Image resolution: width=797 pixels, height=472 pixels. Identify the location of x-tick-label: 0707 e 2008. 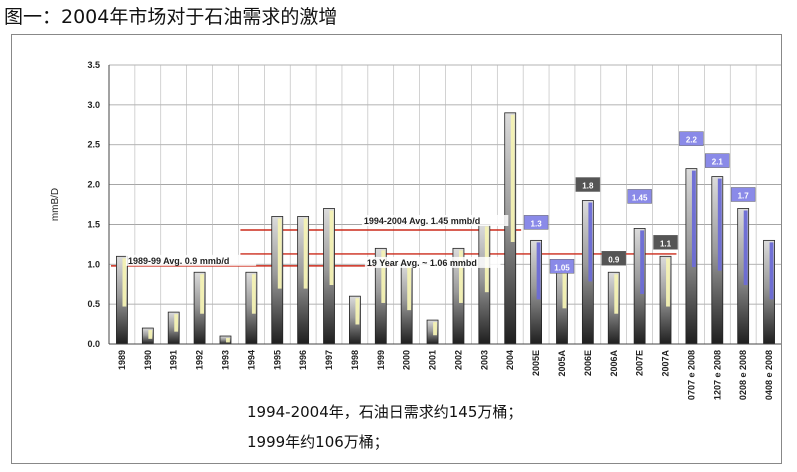
(691, 375).